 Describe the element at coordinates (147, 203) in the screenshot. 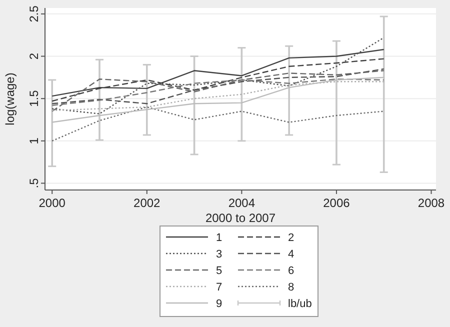

I see `x-tick-label: 2002` at that location.